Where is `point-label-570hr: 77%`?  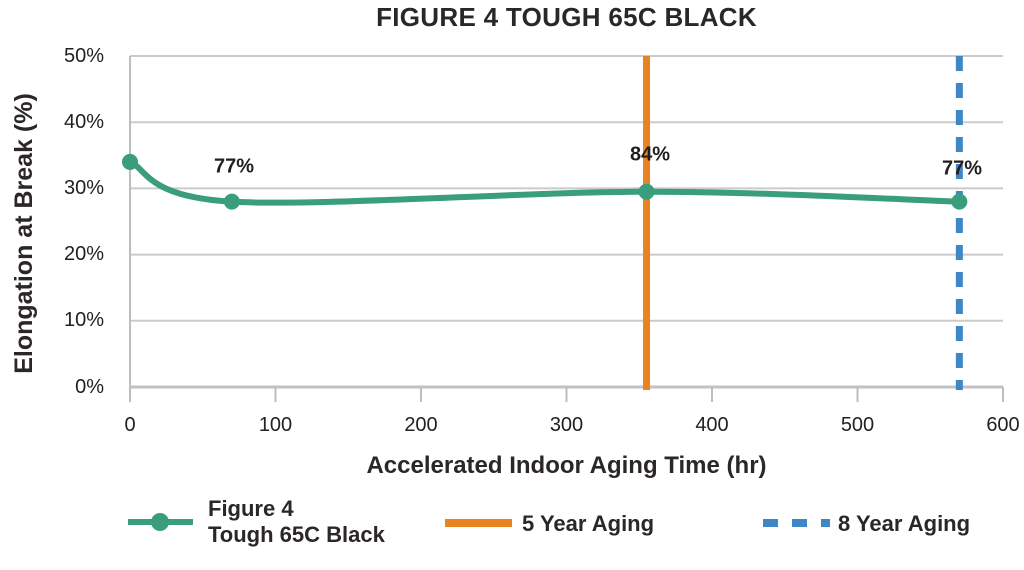
point-label-570hr: 77% is located at coordinates (962, 168).